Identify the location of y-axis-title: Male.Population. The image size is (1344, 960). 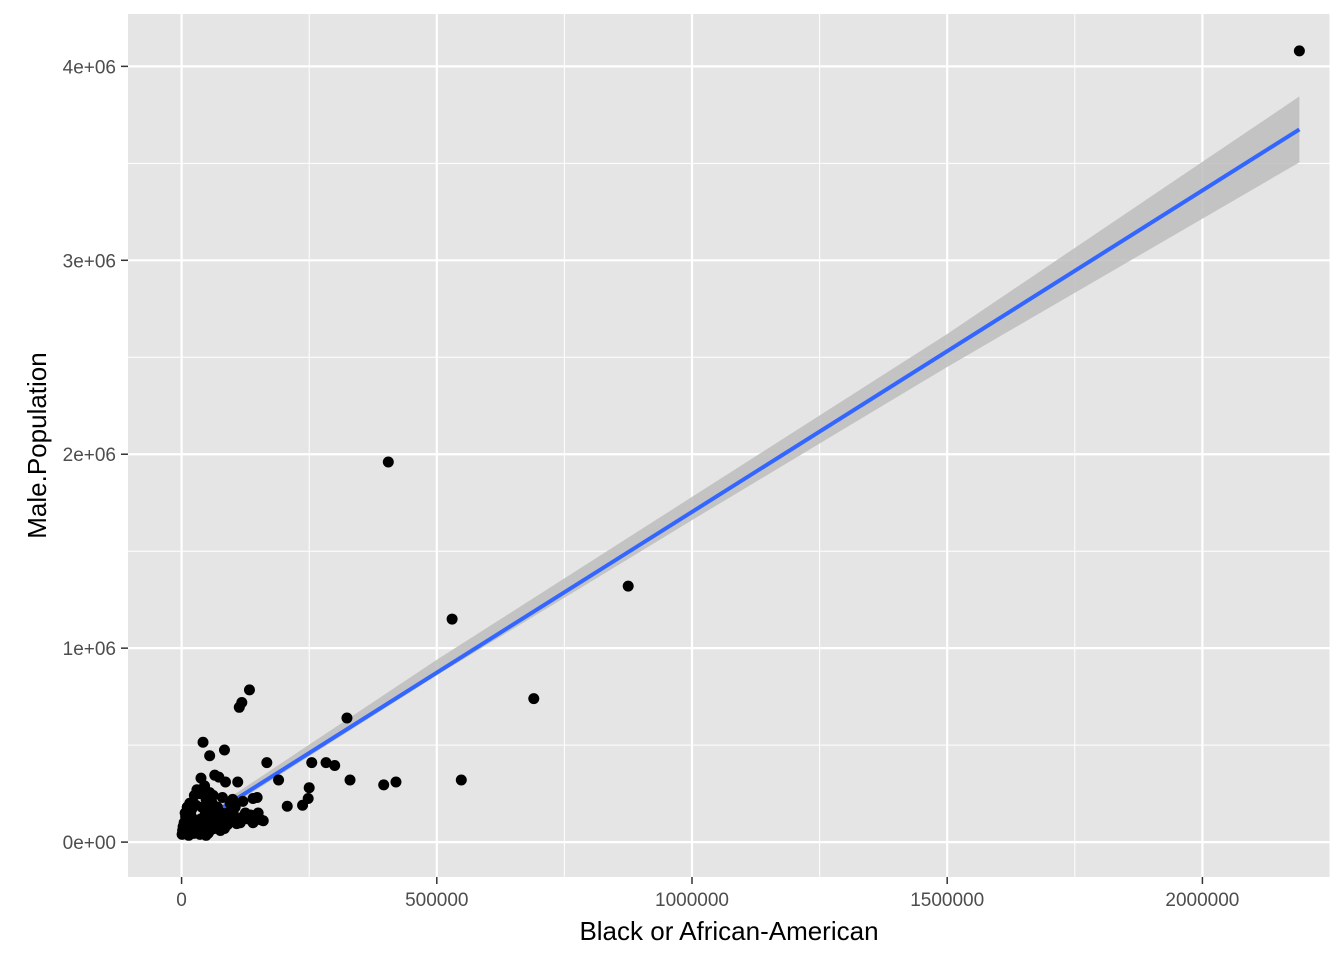
(37, 445).